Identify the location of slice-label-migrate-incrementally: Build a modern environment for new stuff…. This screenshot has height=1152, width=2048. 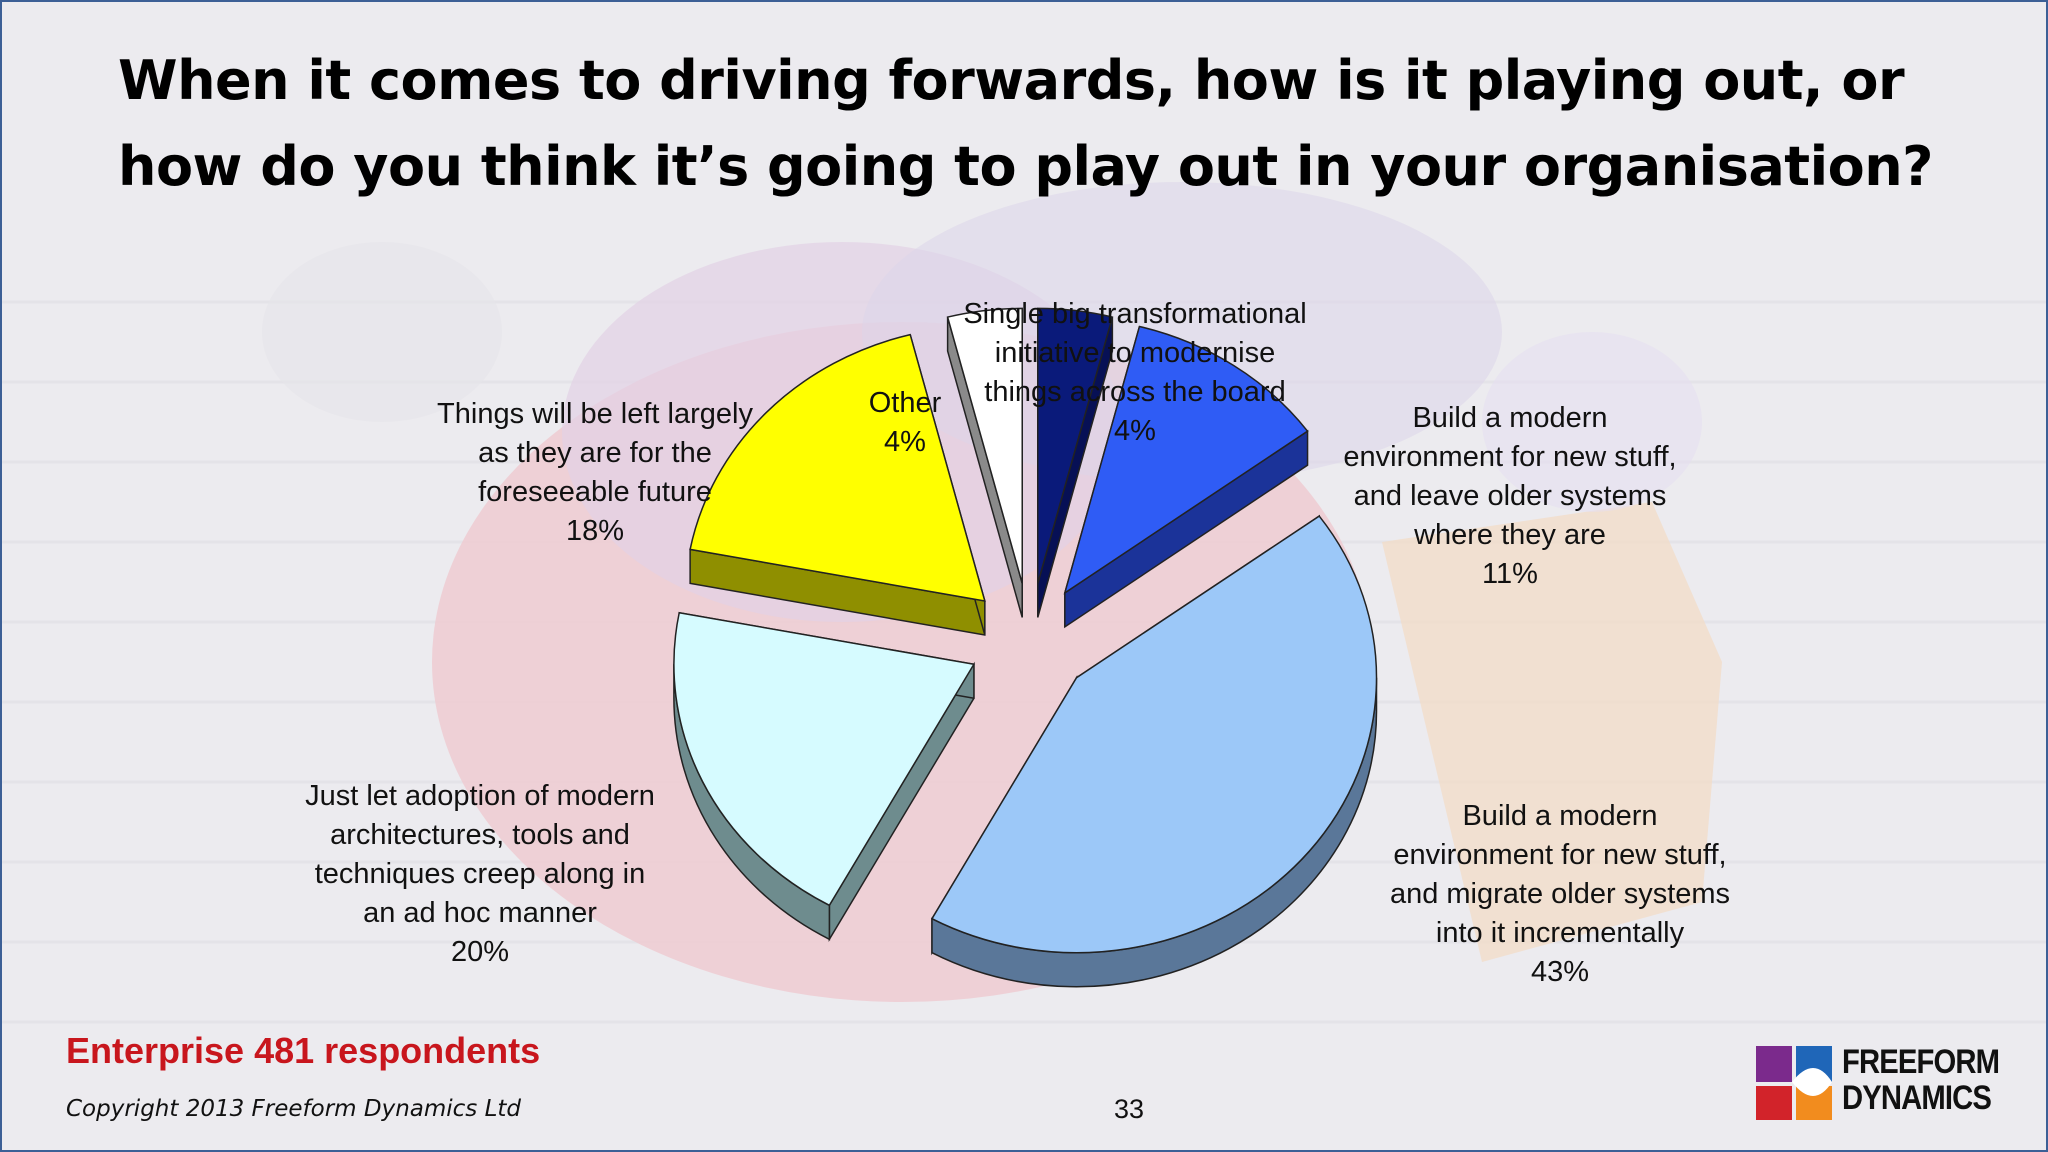
(1560, 894).